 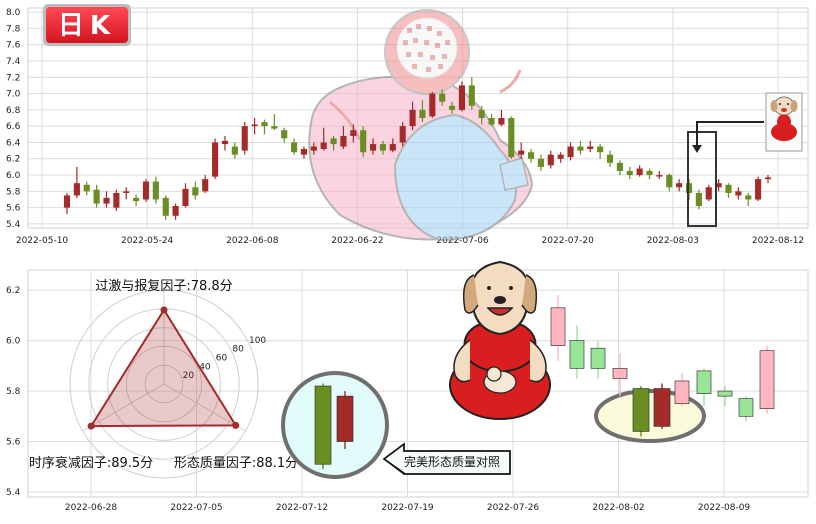 I want to click on top-y-tick: 5.4, so click(x=13, y=225).